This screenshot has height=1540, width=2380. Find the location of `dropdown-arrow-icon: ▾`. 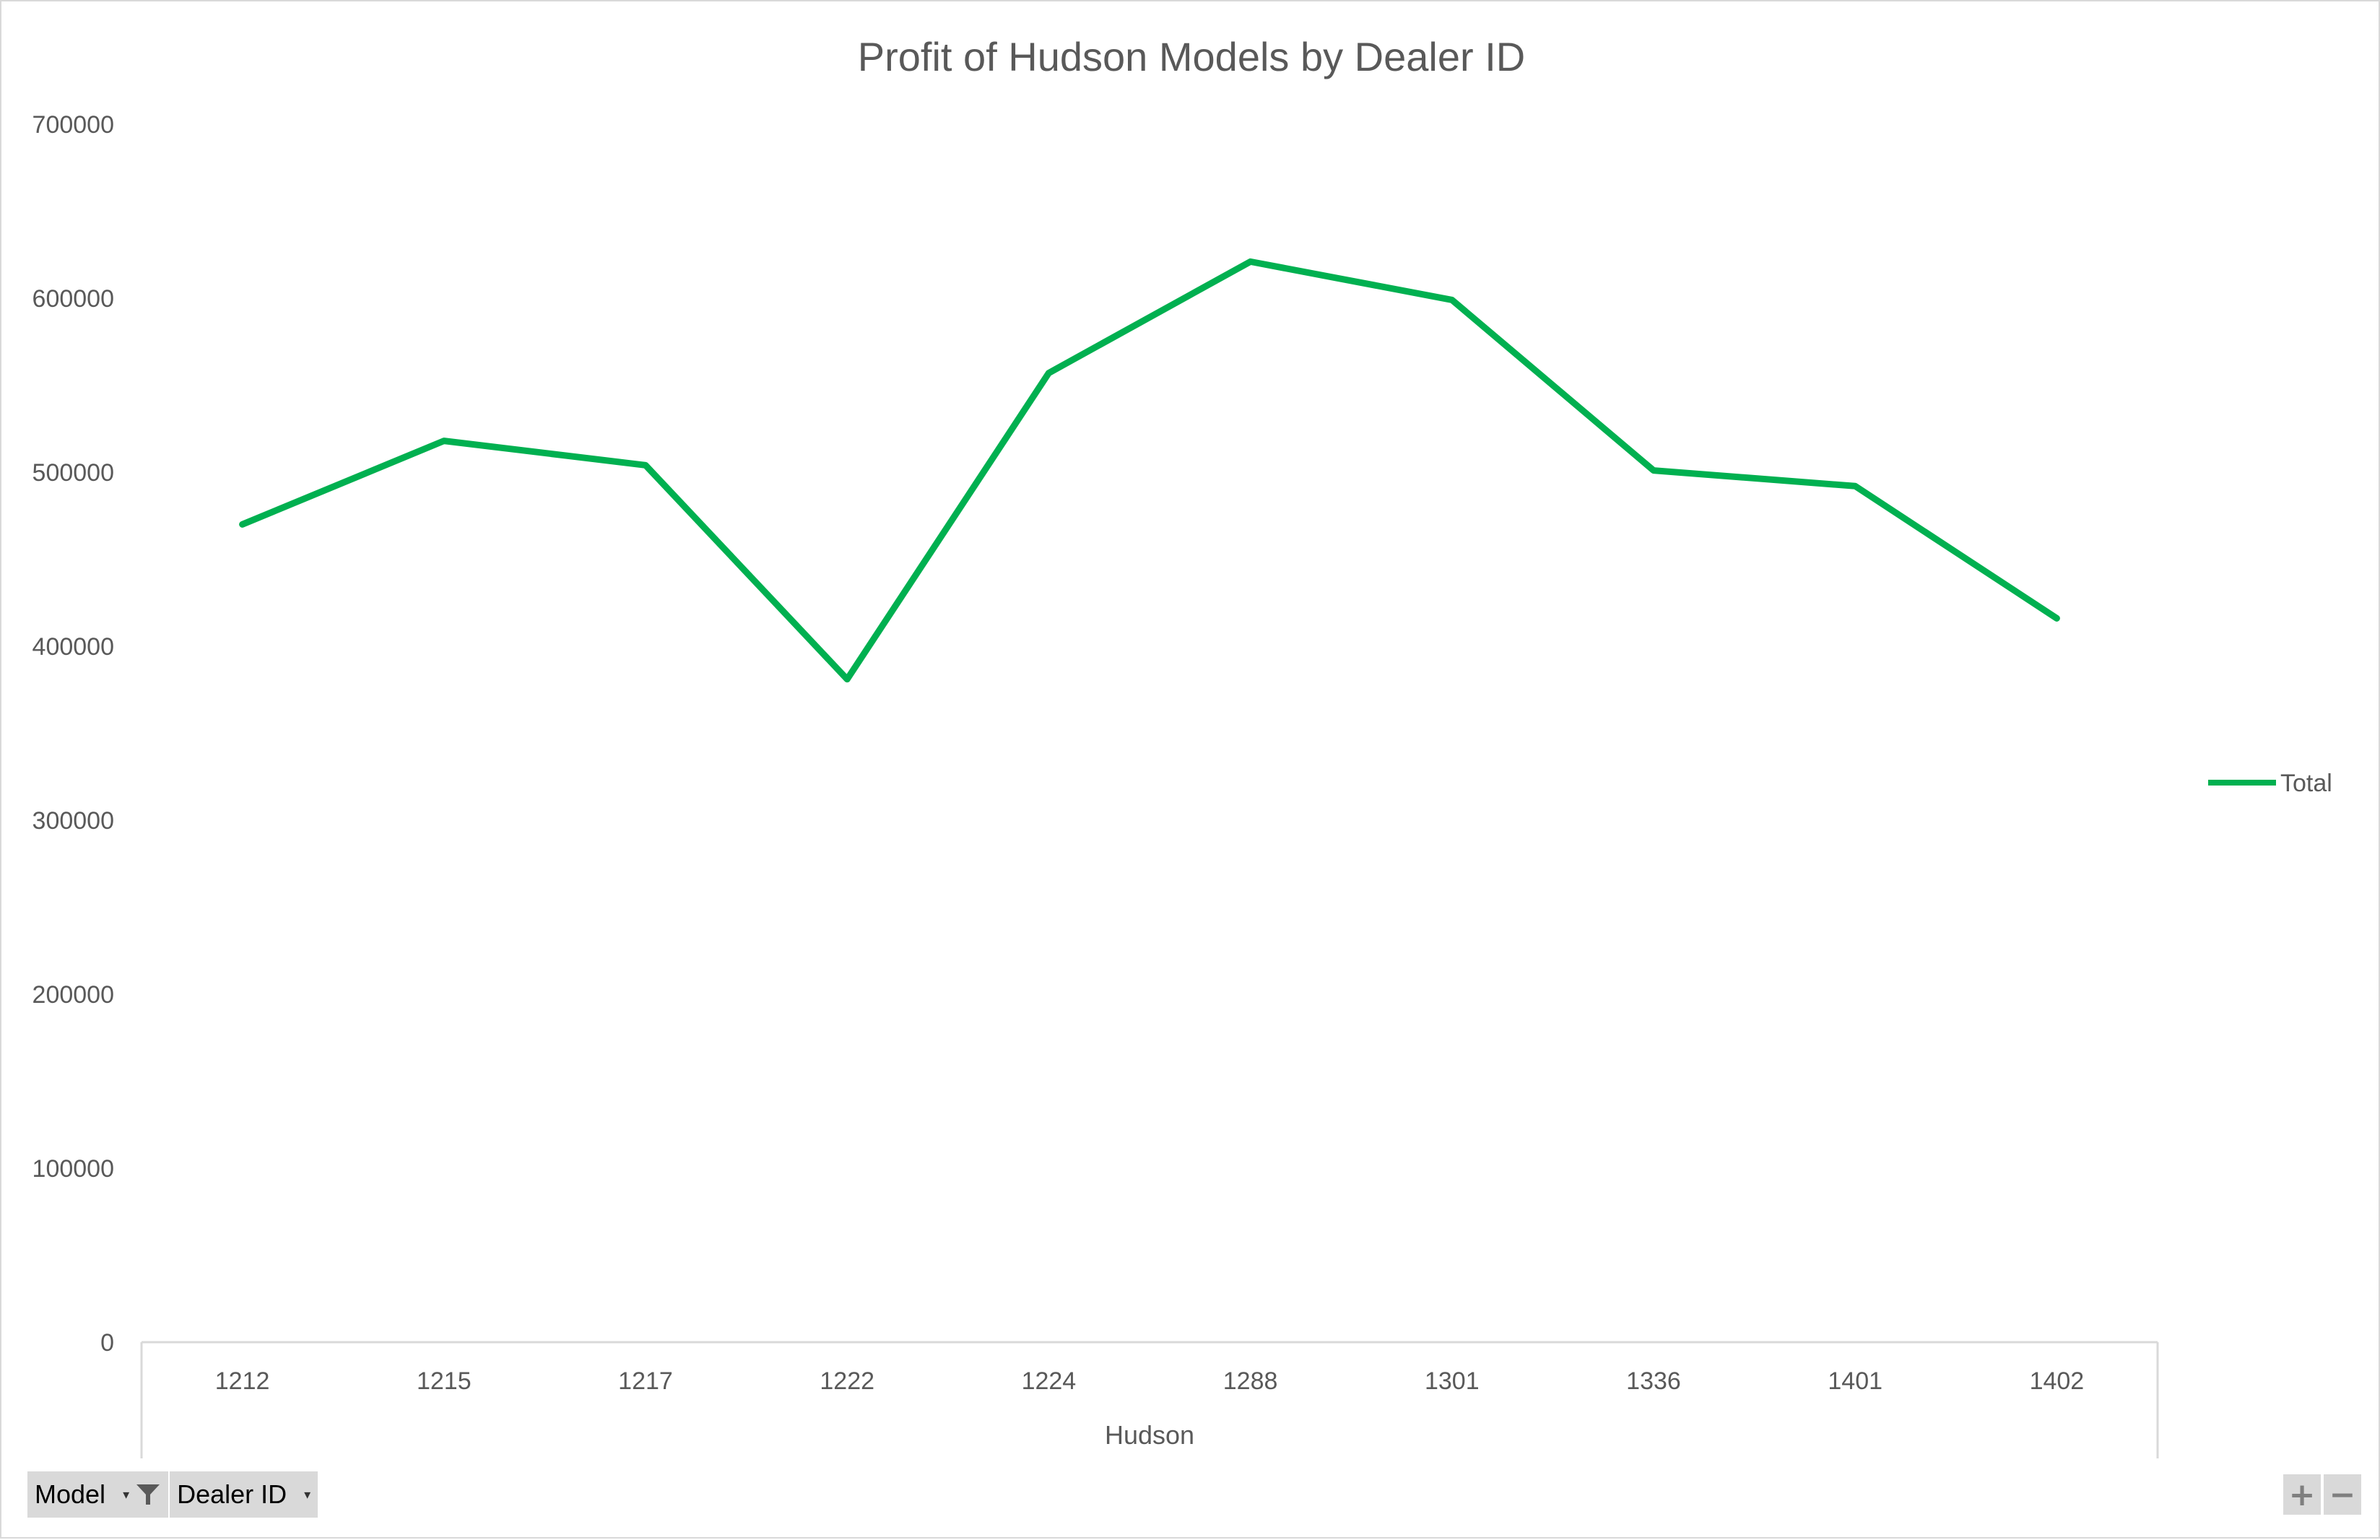

dropdown-arrow-icon: ▾ is located at coordinates (307, 1494).